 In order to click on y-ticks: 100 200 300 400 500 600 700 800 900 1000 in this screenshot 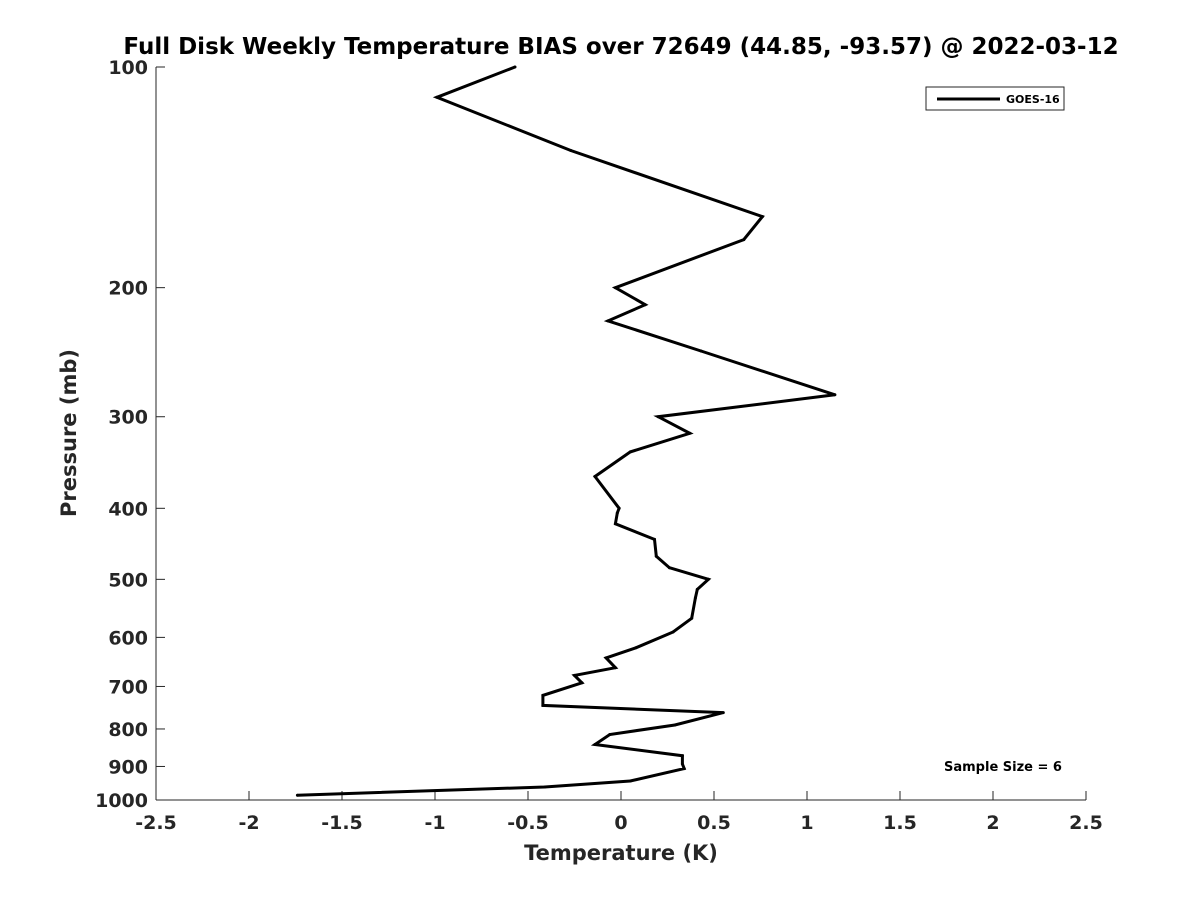, I will do `click(130, 434)`.